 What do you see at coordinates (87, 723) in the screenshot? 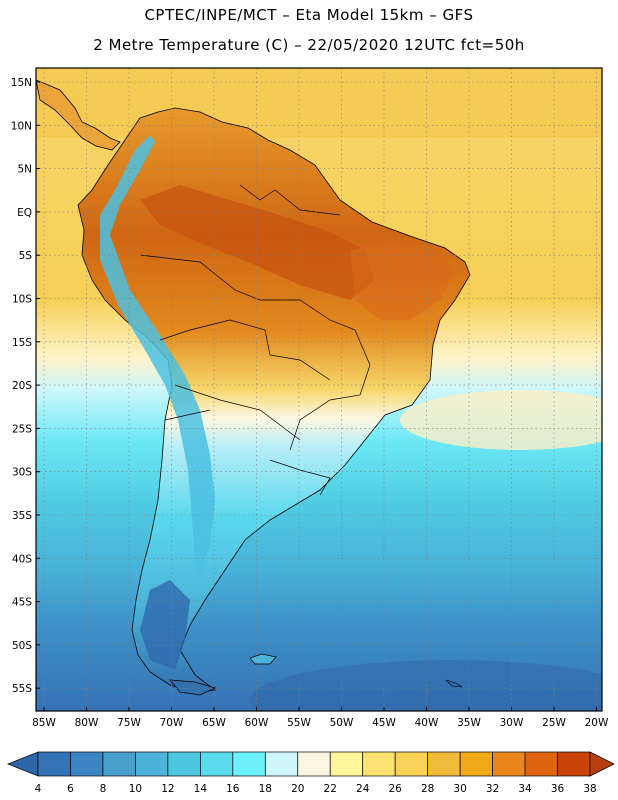
I see `lon-label: 80W` at bounding box center [87, 723].